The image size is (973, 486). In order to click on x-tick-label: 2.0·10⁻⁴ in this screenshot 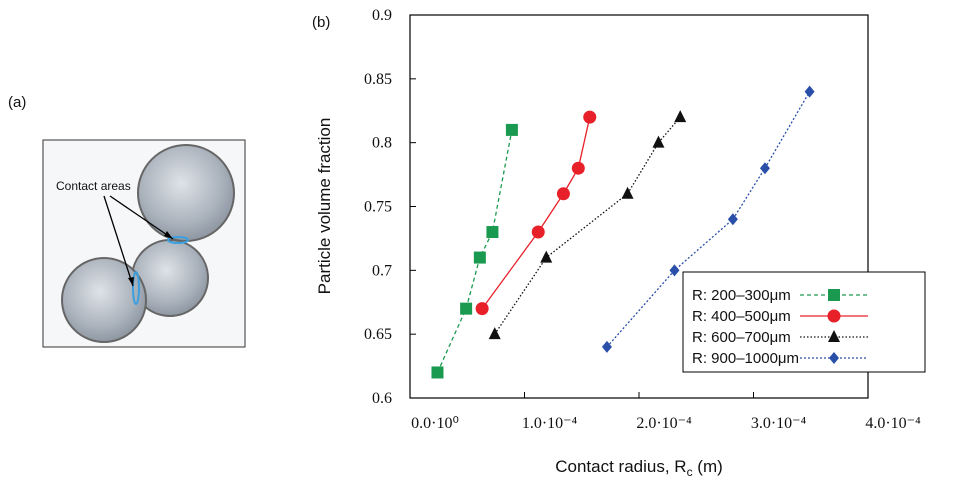, I will do `click(664, 423)`.